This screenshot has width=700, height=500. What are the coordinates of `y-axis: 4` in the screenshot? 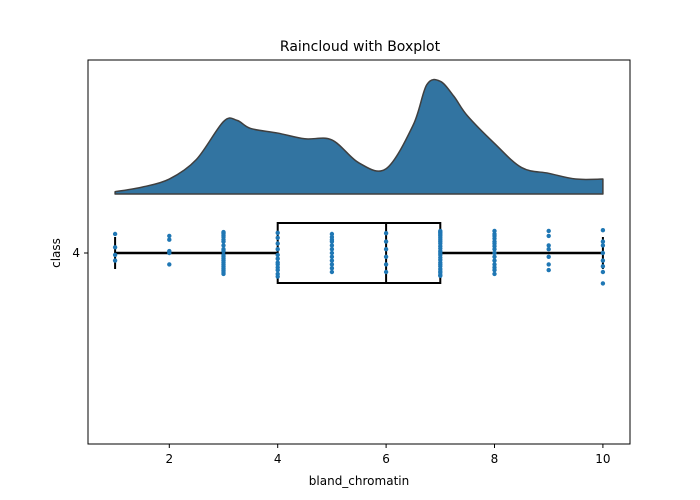 It's located at (80, 253).